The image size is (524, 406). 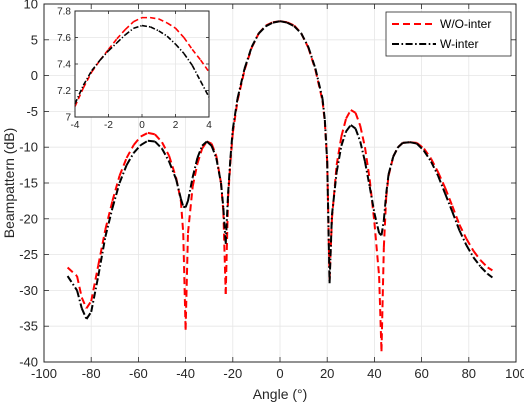 I want to click on x-tick-label: -80, so click(x=91, y=373).